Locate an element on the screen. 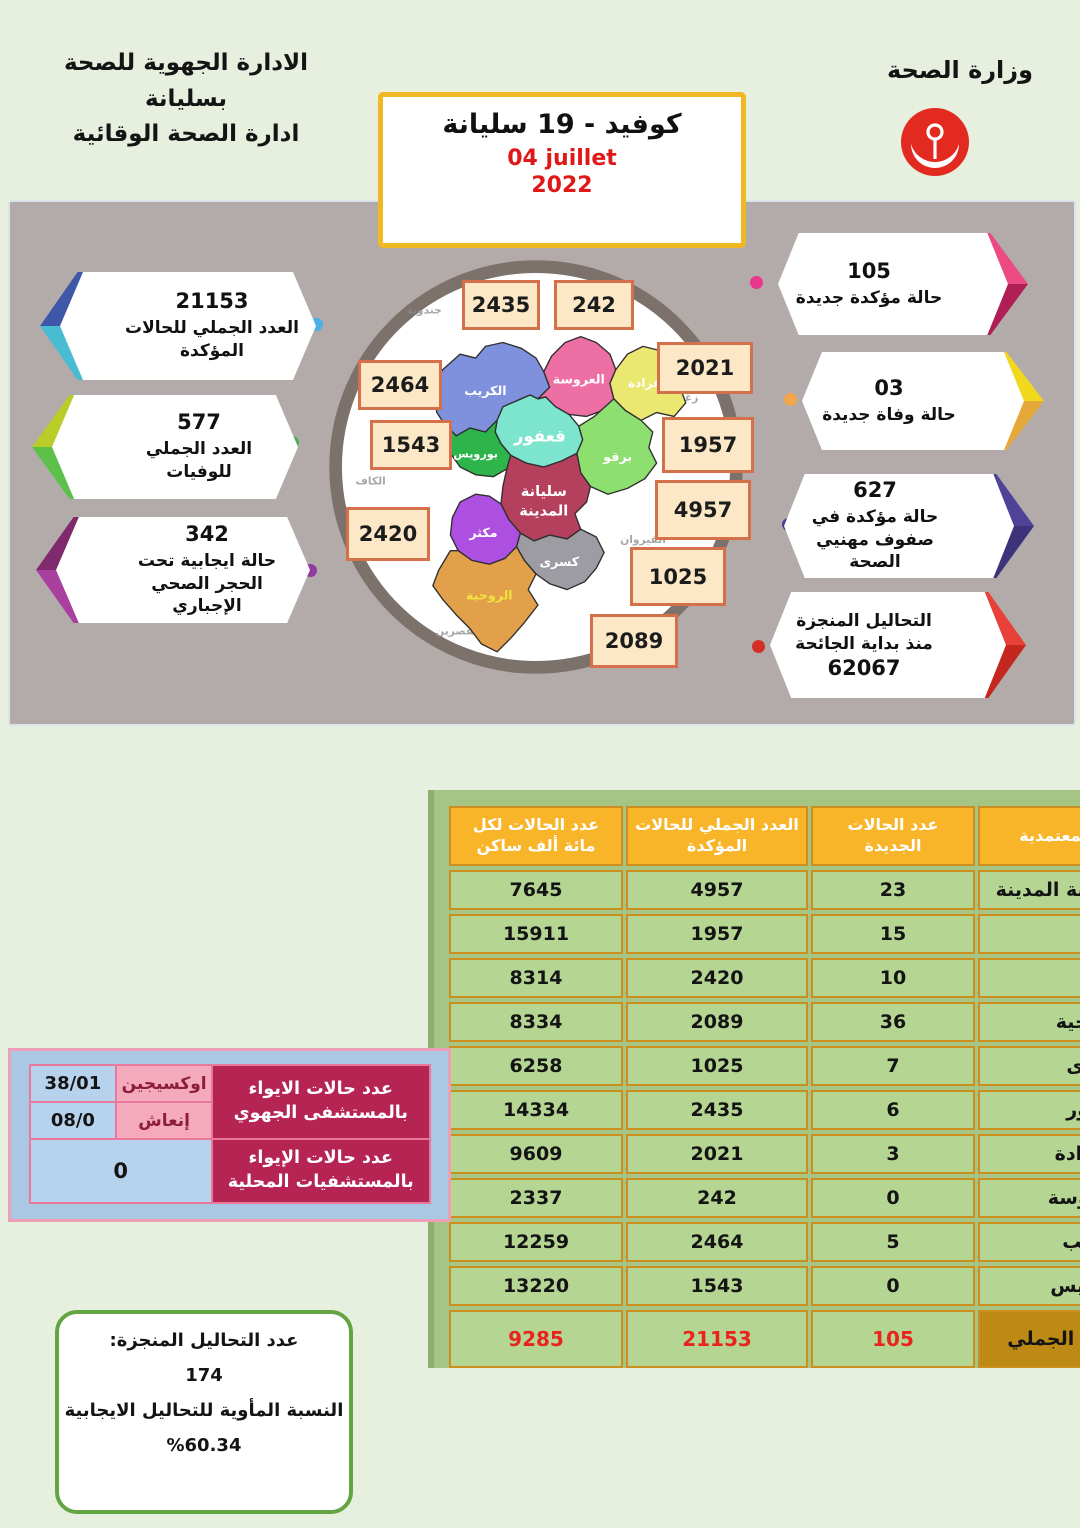 This screenshot has height=1528, width=1080. callout-elaroussa-total: 242 is located at coordinates (594, 305).